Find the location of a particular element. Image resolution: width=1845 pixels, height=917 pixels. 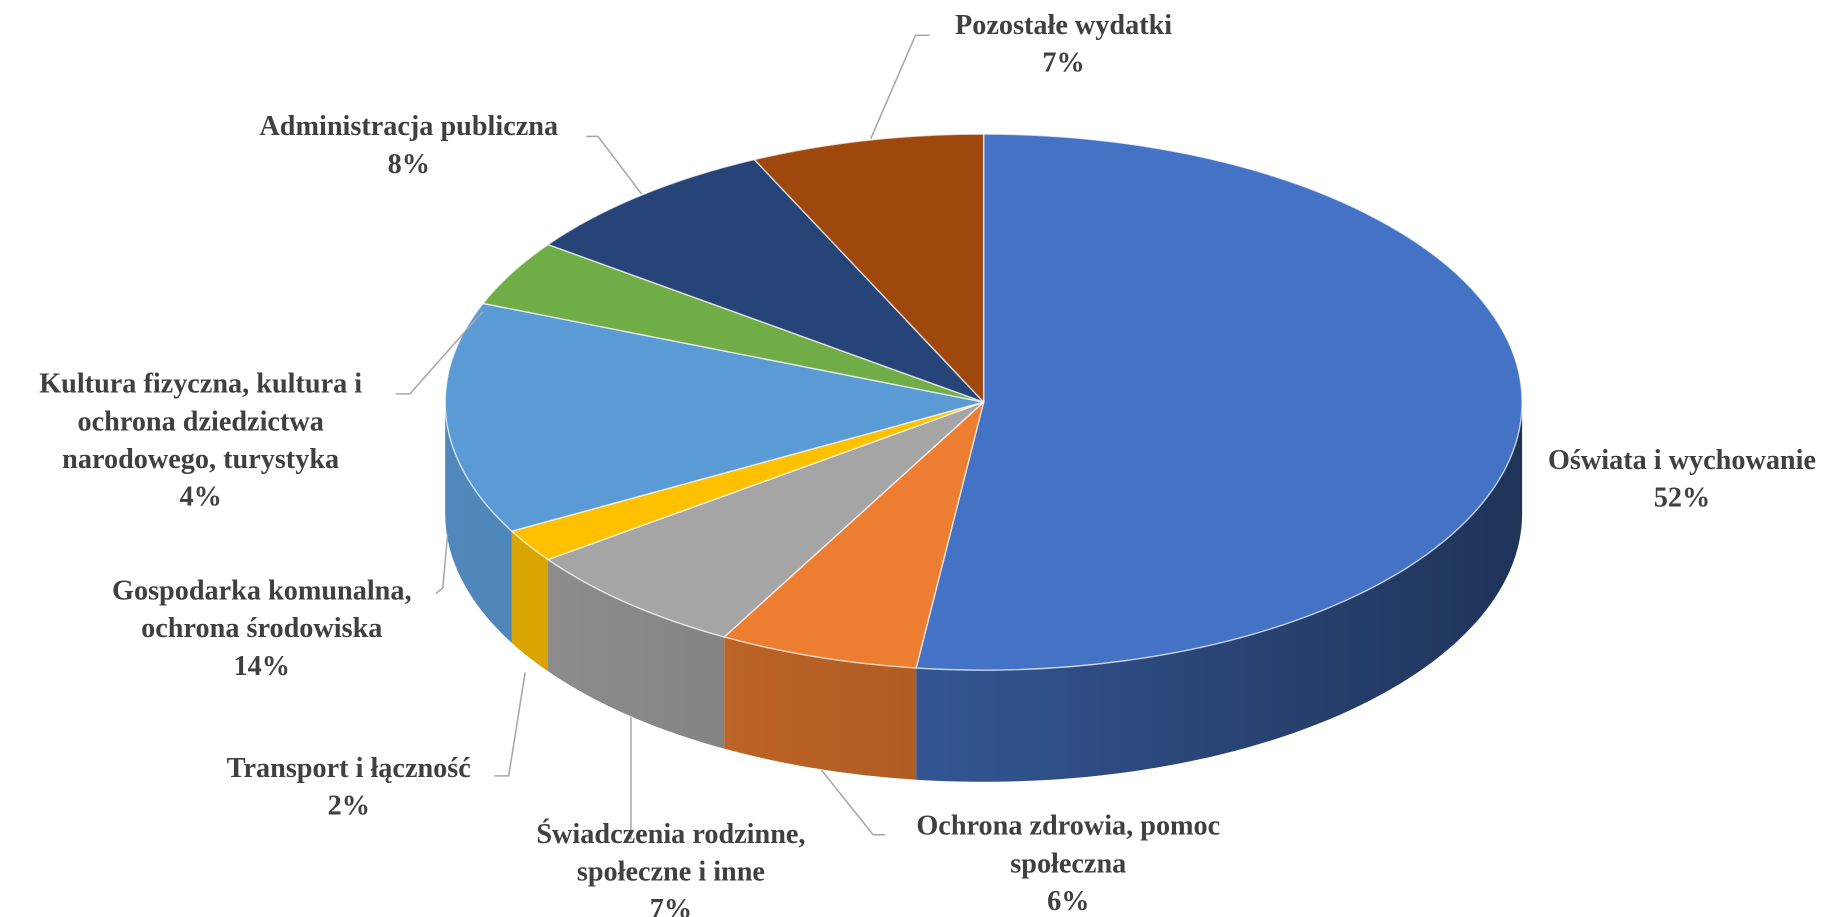

category-label: Świadczenia rodzinne, społeczne i inne is located at coordinates (671, 853).